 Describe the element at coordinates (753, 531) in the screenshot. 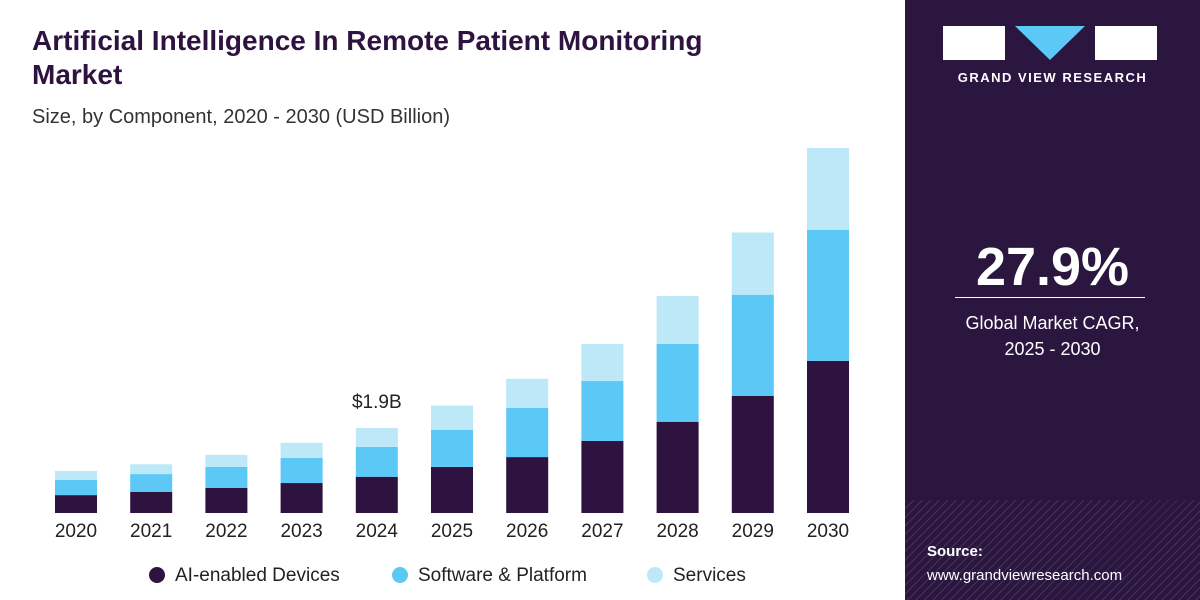

I see `x-tick-label: 2029` at that location.